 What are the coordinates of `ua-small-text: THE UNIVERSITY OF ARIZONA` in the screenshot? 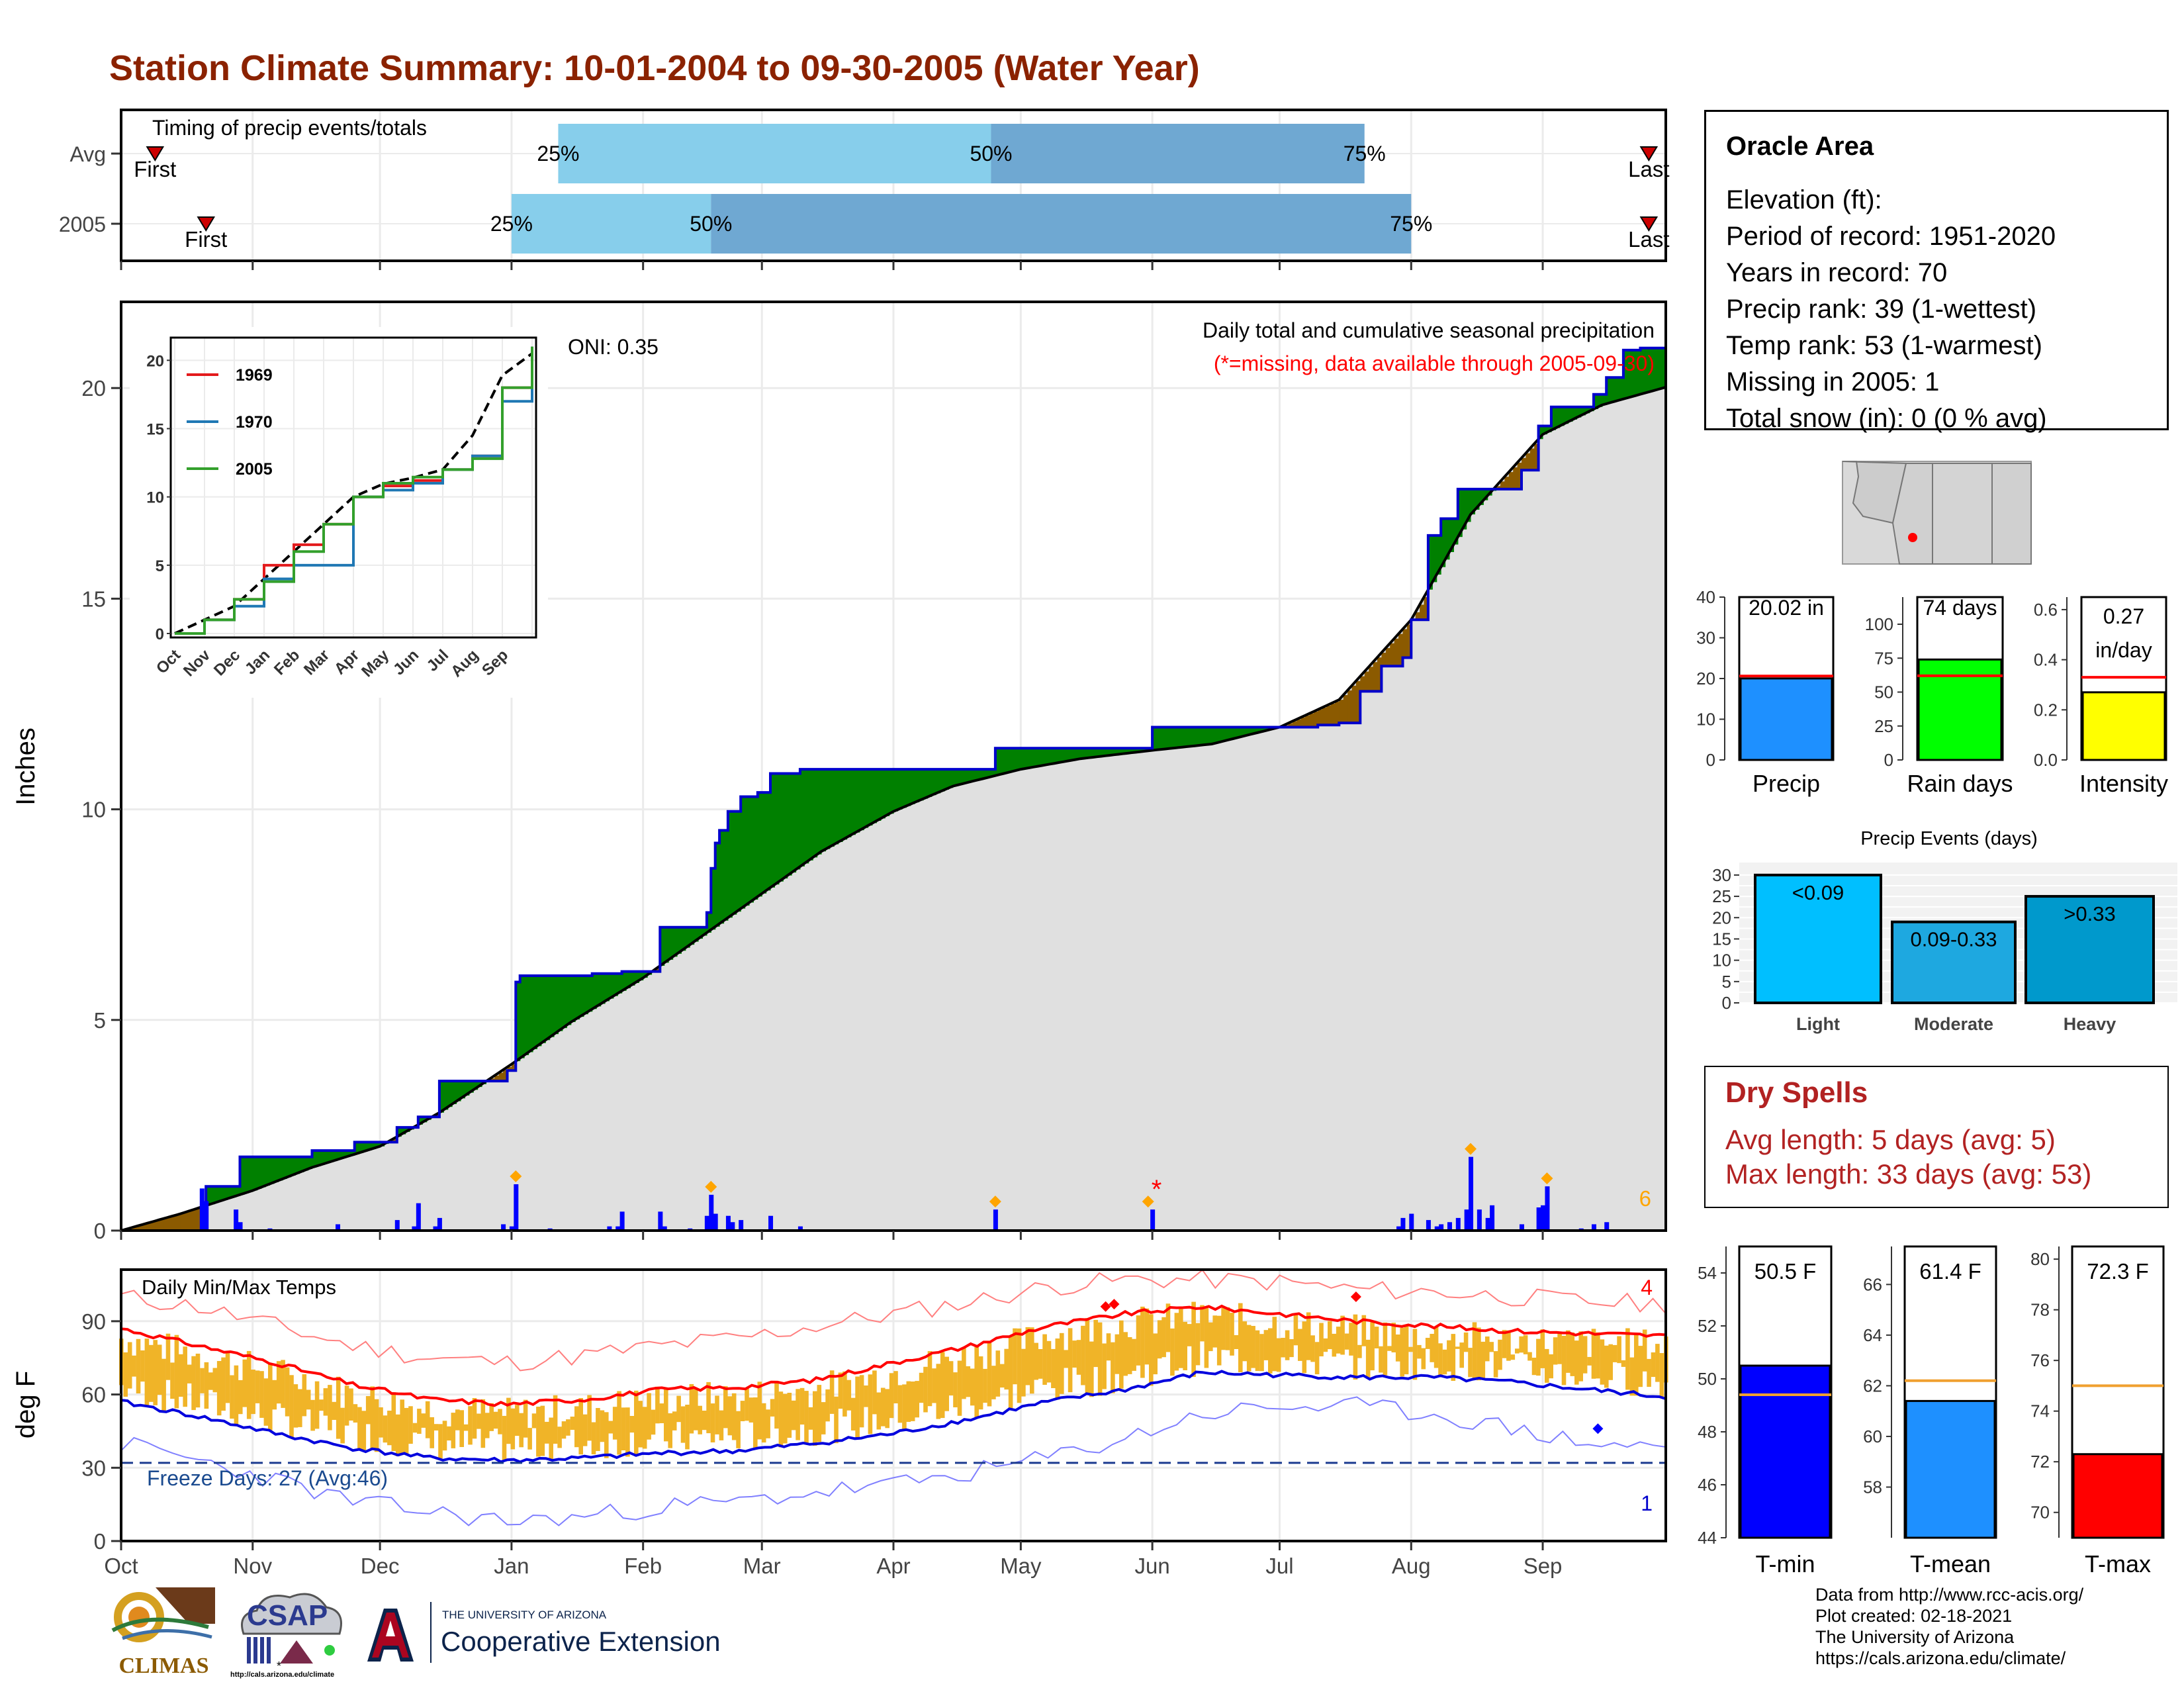 It's located at (524, 1615).